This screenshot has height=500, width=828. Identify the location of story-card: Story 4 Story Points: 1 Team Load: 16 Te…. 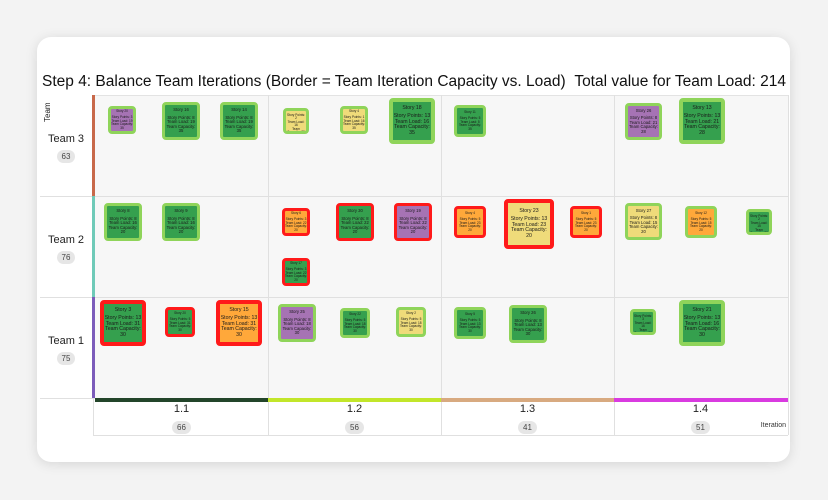
(354, 120).